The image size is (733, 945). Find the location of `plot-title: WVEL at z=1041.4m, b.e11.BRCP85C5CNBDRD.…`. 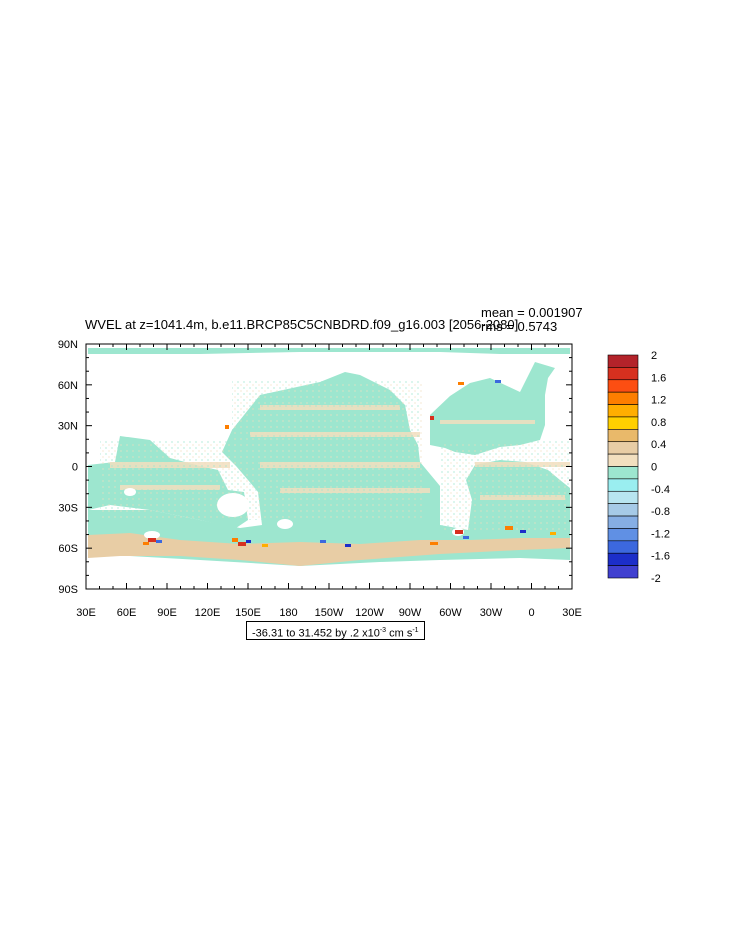

plot-title: WVEL at z=1041.4m, b.e11.BRCP85C5CNBDRD.… is located at coordinates (302, 324).